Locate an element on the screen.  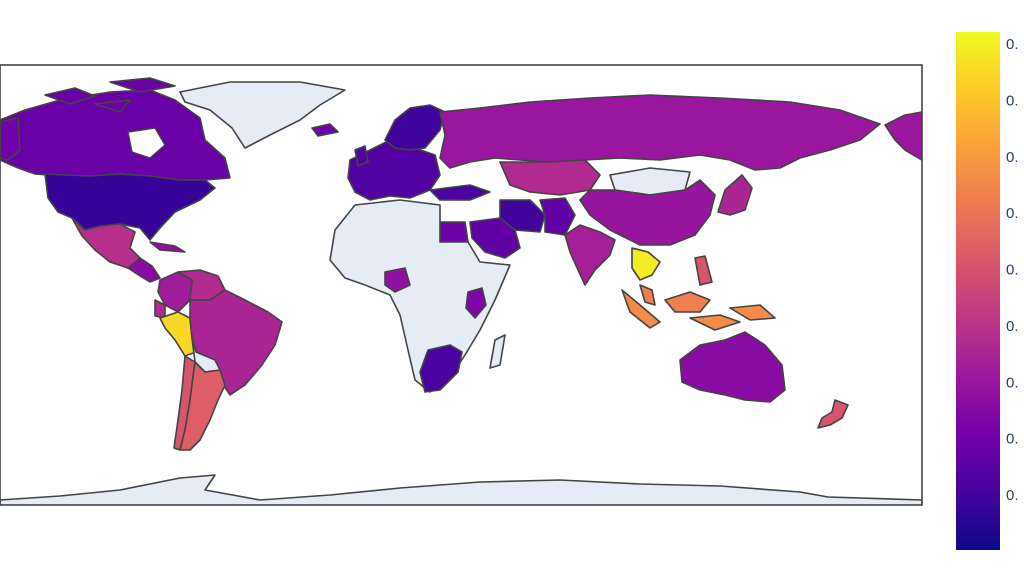
region-japan is located at coordinates (735, 195).